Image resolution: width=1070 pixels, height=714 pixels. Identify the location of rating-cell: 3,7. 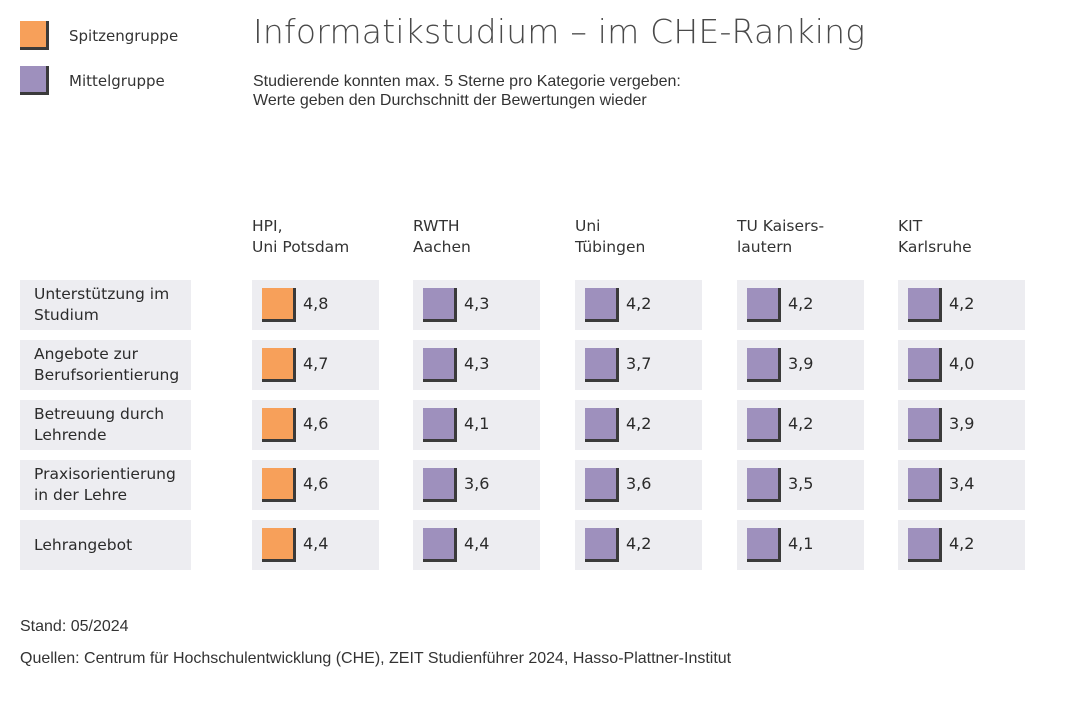
(638, 365).